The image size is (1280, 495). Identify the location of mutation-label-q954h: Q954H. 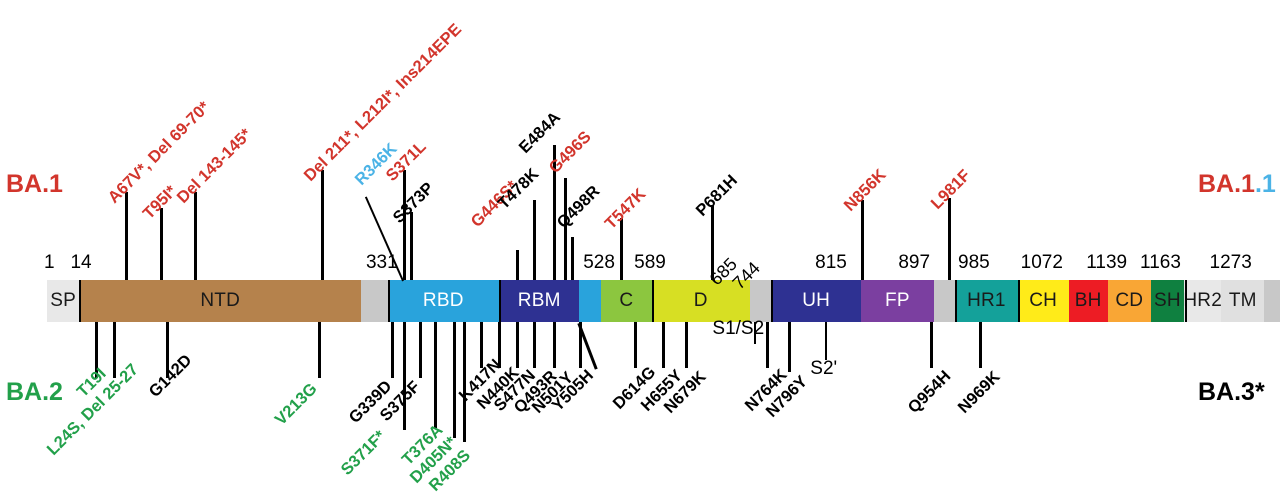
(929, 392).